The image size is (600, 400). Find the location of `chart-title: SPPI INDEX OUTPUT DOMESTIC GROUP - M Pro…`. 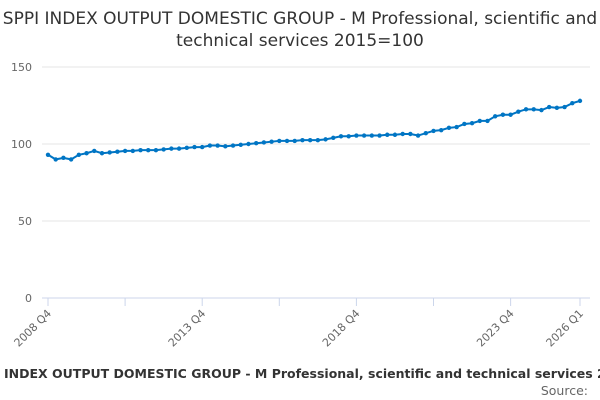

chart-title: SPPI INDEX OUTPUT DOMESTIC GROUP - M Pro… is located at coordinates (300, 30).